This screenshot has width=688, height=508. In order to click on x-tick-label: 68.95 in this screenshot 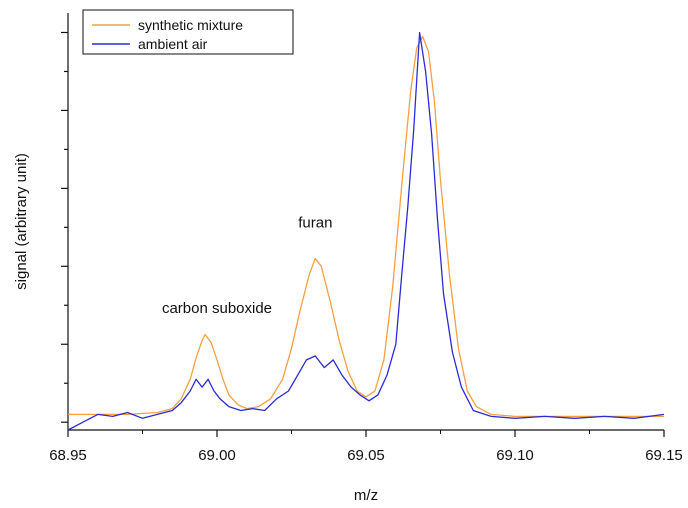, I will do `click(68, 455)`.